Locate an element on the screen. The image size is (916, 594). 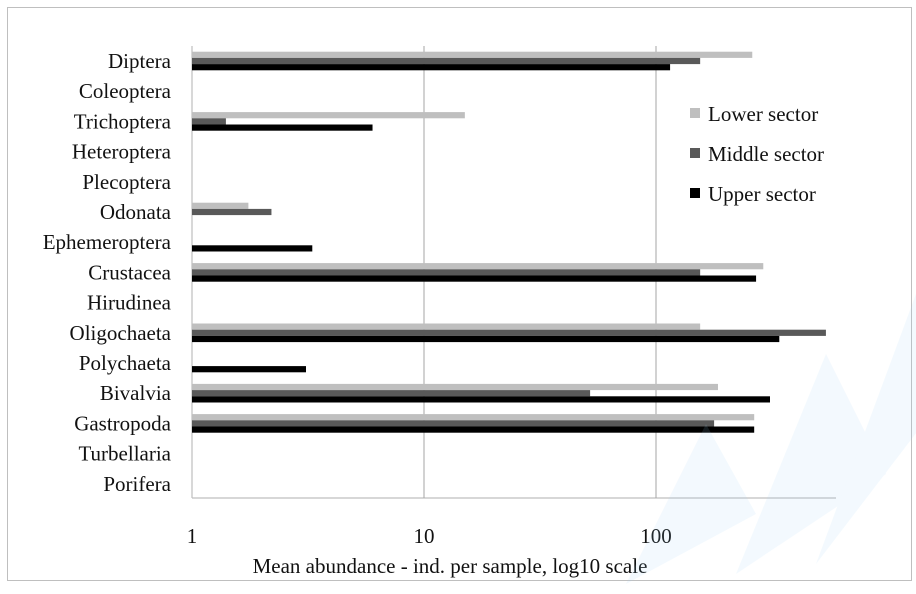
category-label: Polychaeta is located at coordinates (125, 363).